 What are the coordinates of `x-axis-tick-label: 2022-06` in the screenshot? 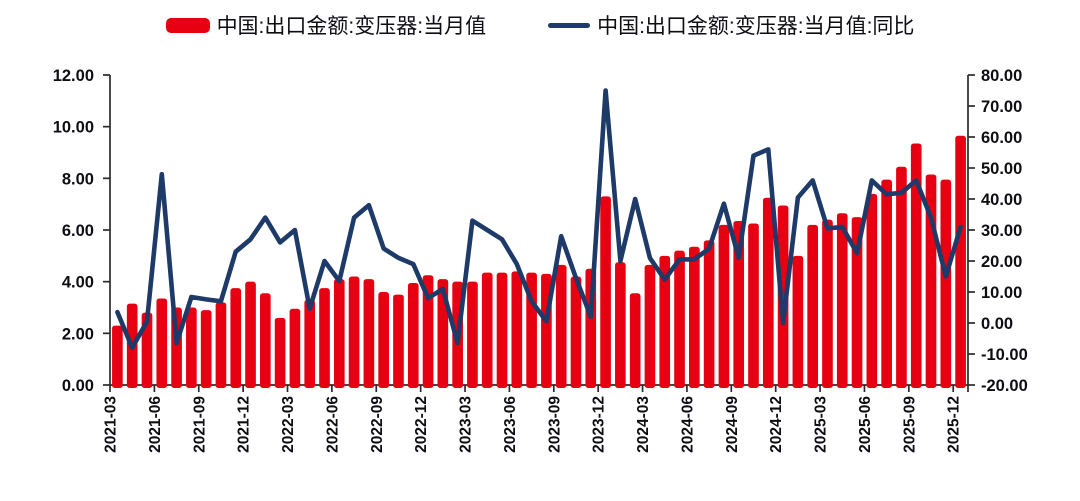 It's located at (332, 424).